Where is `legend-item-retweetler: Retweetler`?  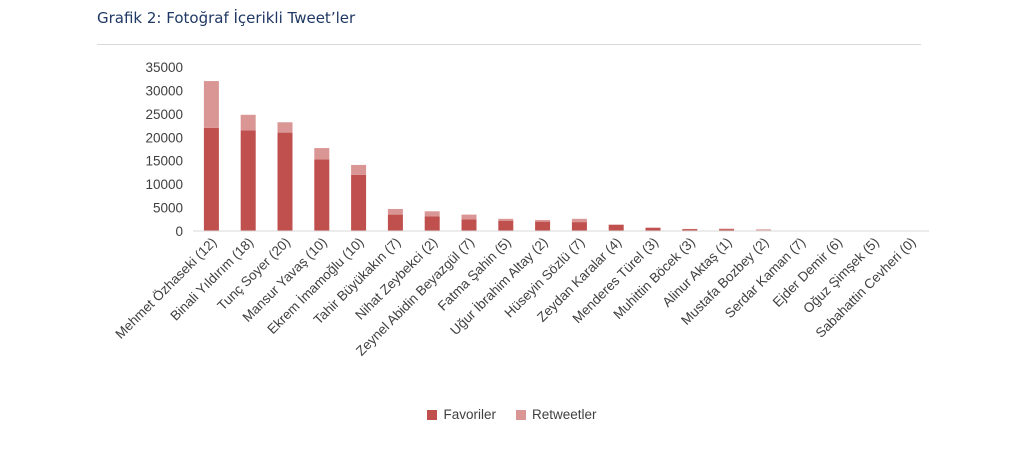 legend-item-retweetler: Retweetler is located at coordinates (556, 414).